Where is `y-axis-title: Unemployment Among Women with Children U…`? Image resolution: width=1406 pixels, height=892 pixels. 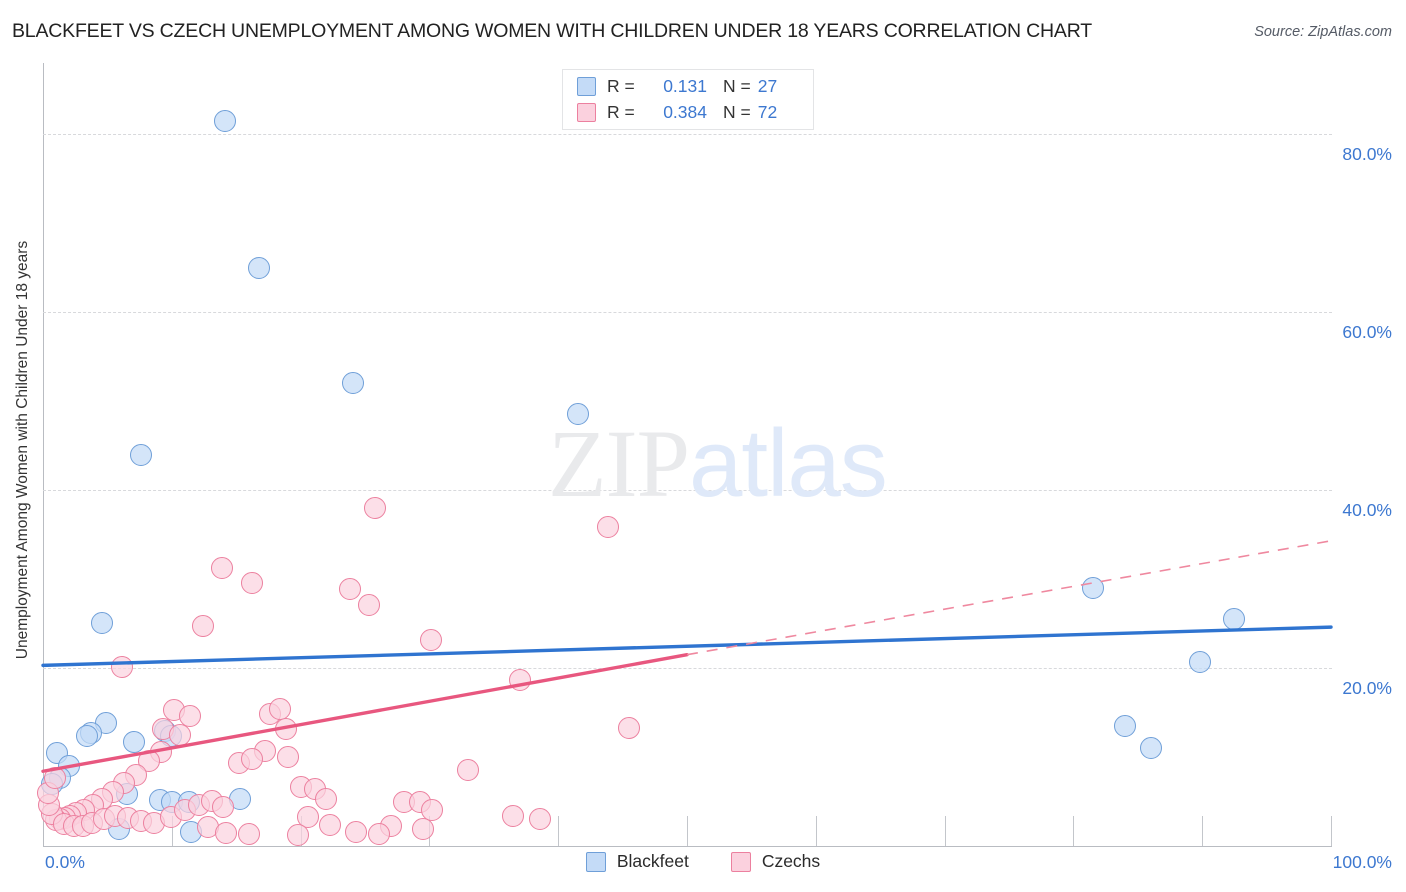 y-axis-title: Unemployment Among Women with Children U… is located at coordinates (22, 450).